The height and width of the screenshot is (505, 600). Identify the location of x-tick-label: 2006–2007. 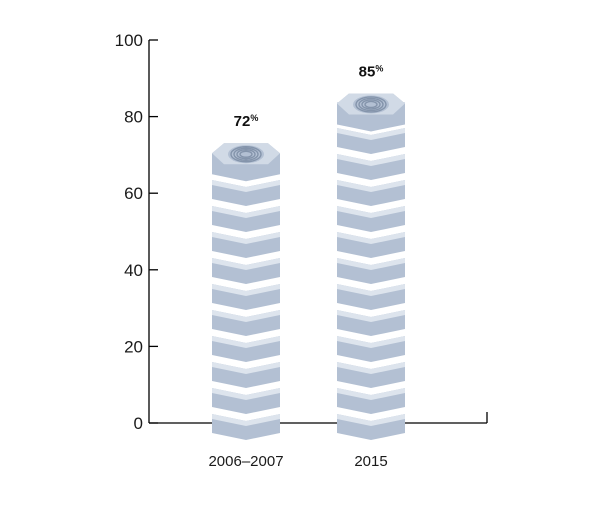
(245, 461).